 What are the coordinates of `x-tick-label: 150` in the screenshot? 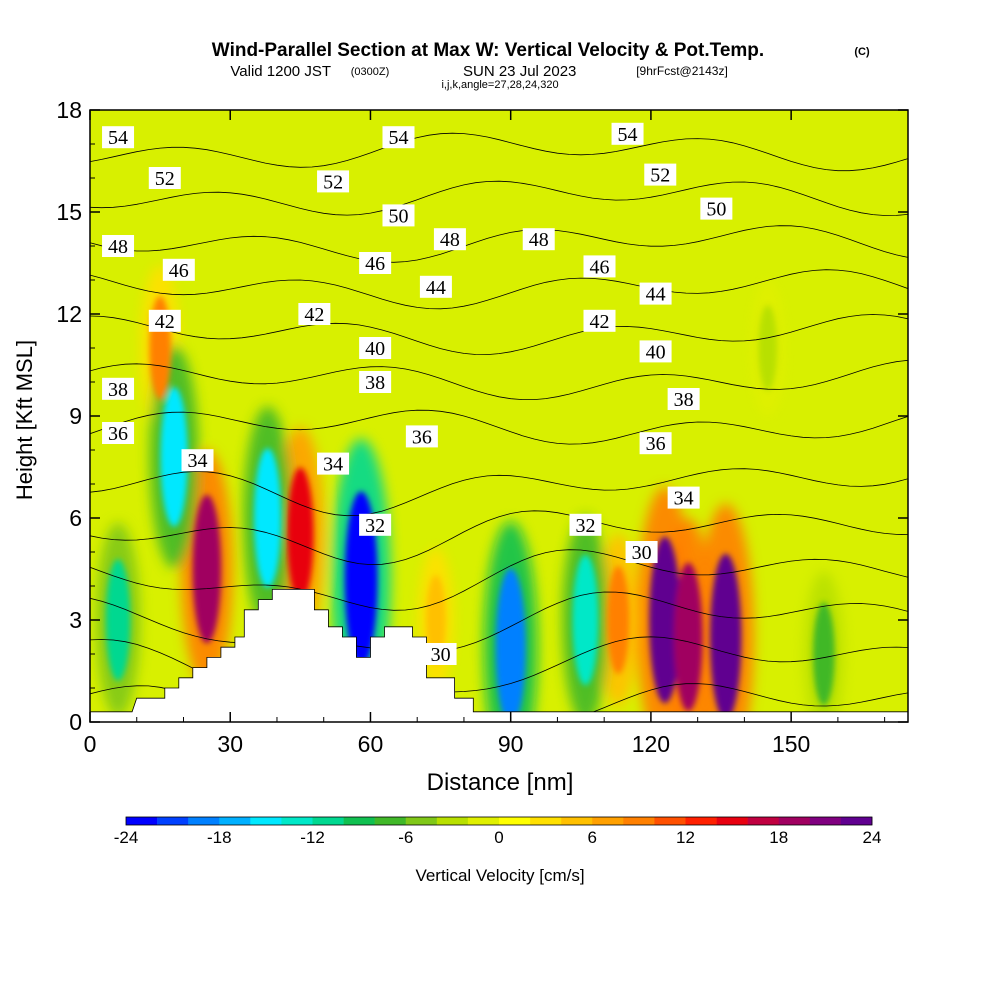 It's located at (791, 744).